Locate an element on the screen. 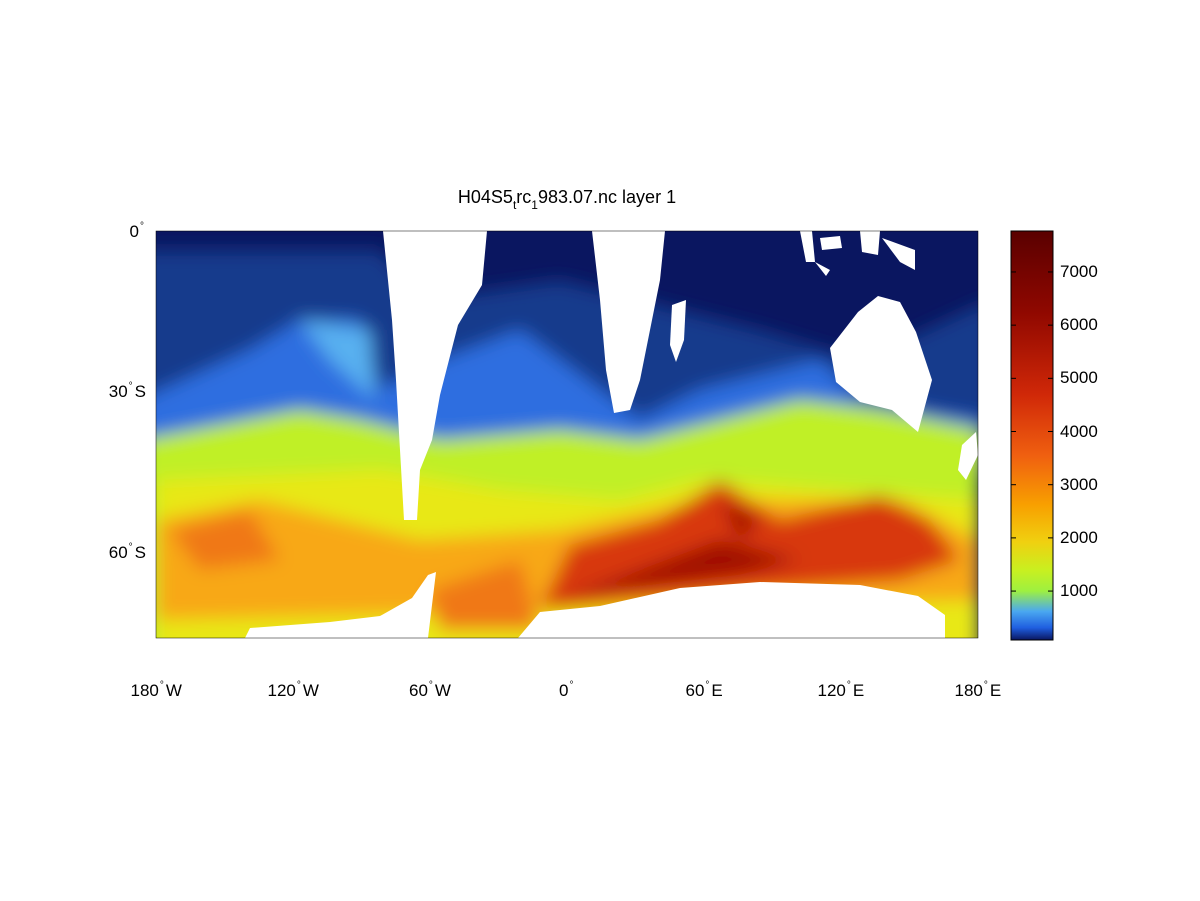 This screenshot has height=901, width=1200. colorbar-tick-label: 4000 is located at coordinates (1079, 431).